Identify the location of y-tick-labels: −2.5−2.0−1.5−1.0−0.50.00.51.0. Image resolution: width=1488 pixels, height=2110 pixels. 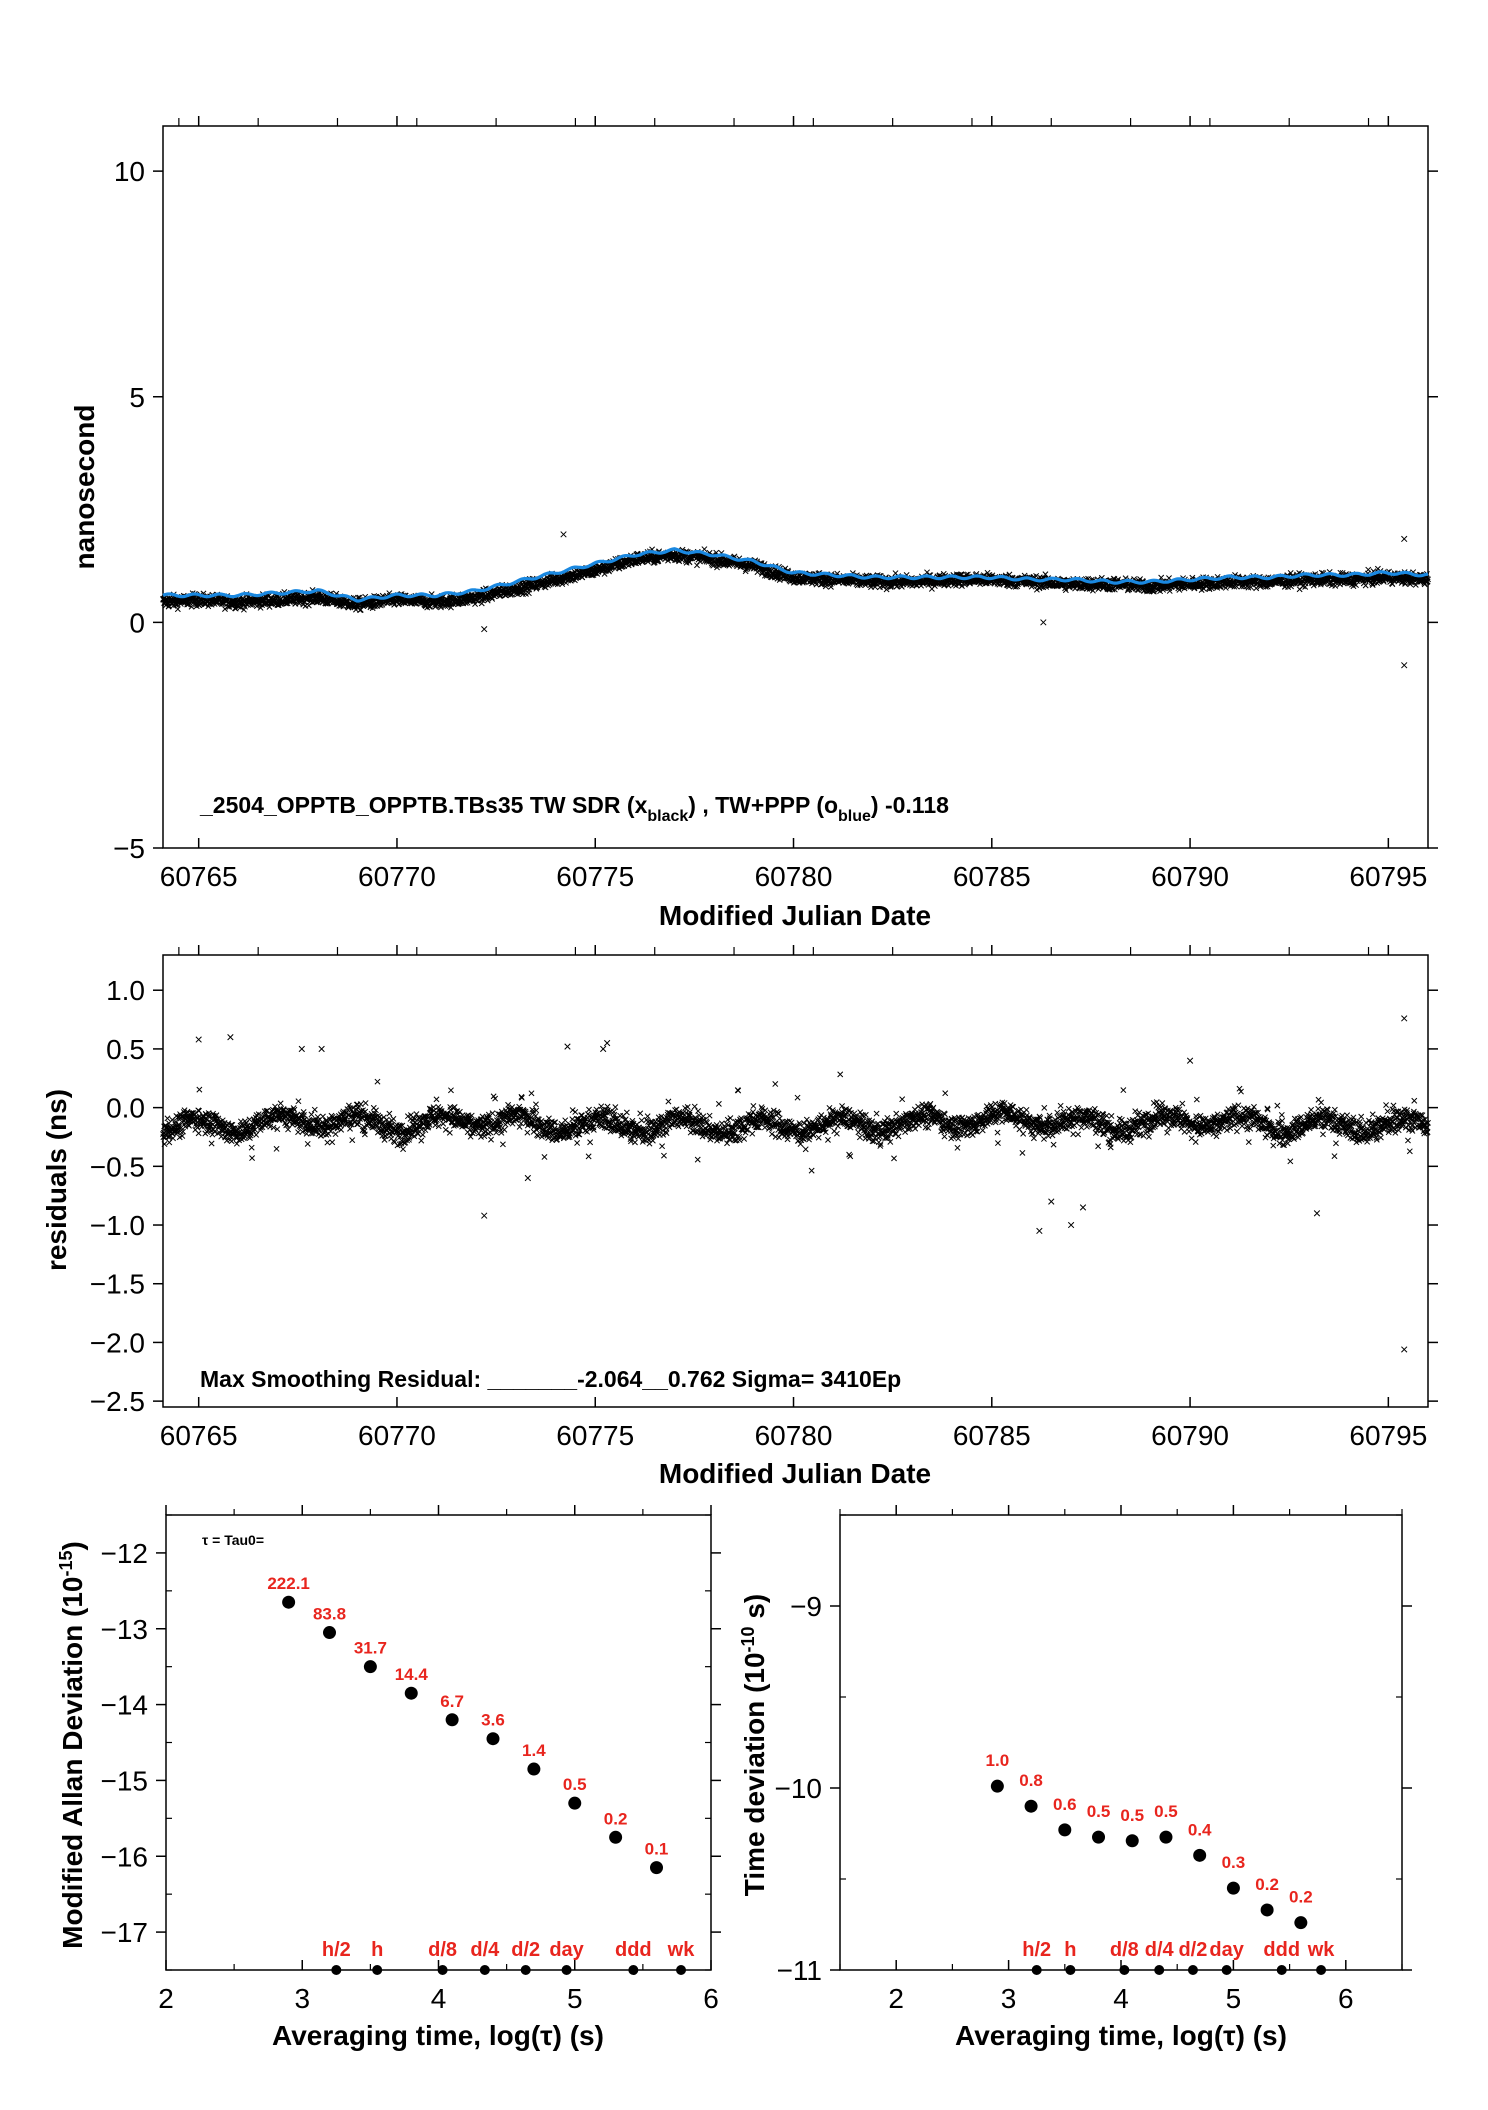
(117, 1196).